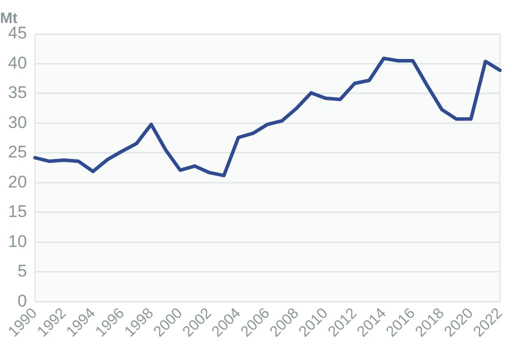  Describe the element at coordinates (17, 92) in the screenshot. I see `y-tick-label: 35` at that location.